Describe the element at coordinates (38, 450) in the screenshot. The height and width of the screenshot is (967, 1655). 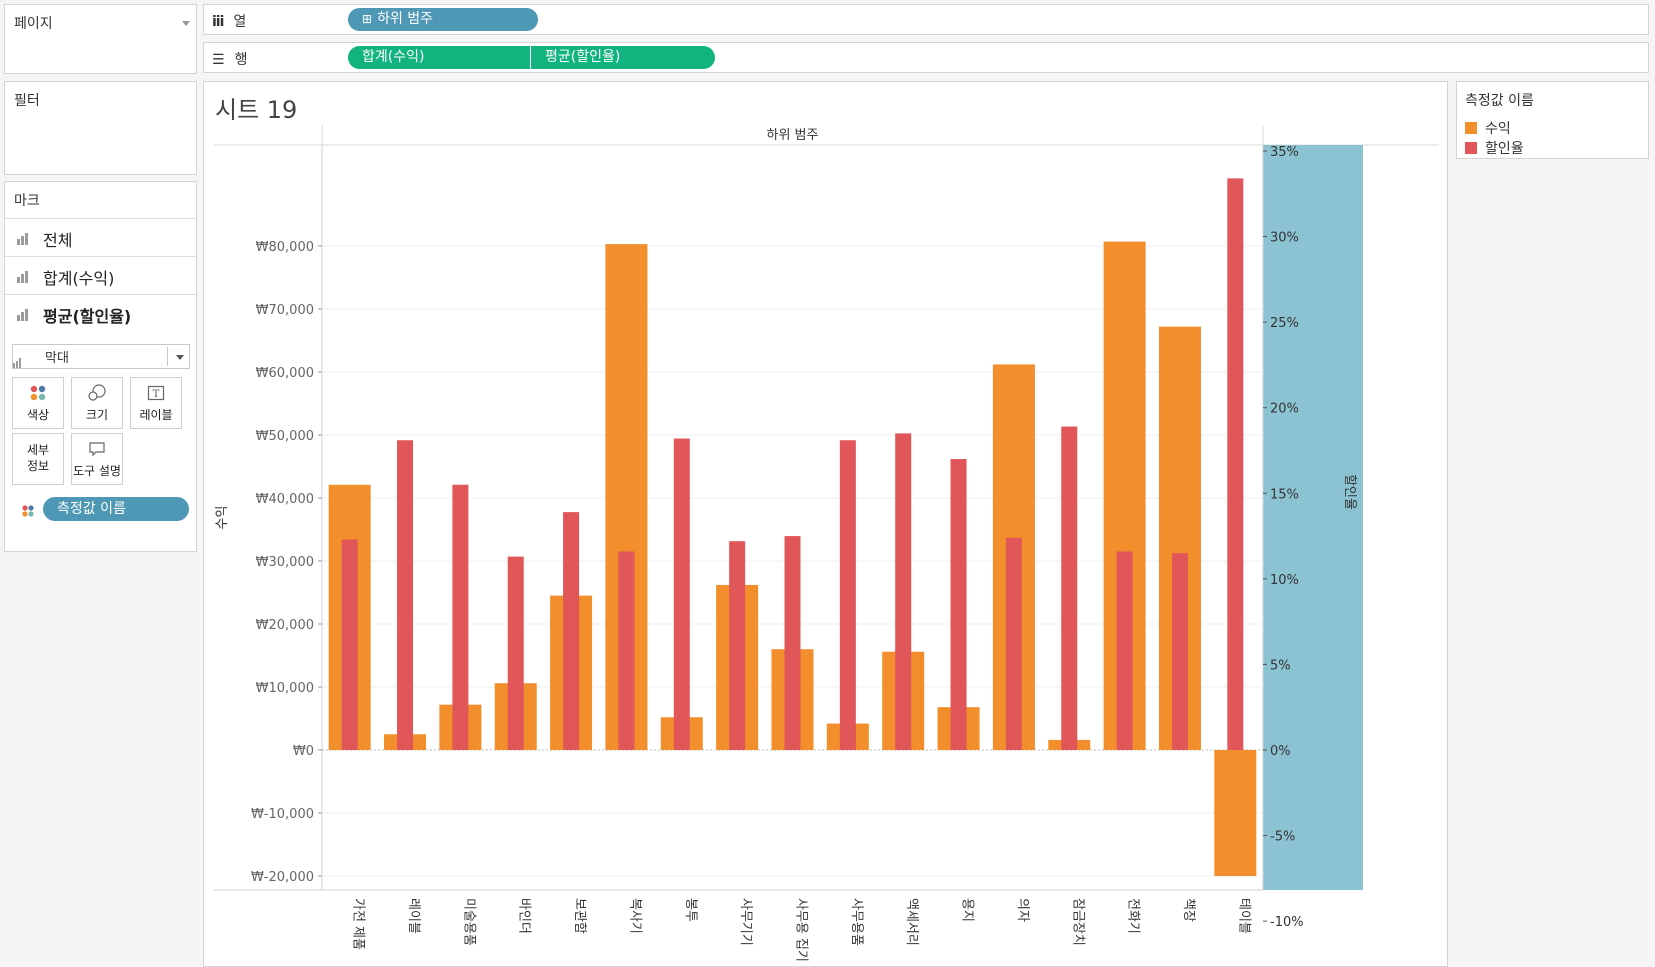
I see `detail-button-label-line1: 세부` at that location.